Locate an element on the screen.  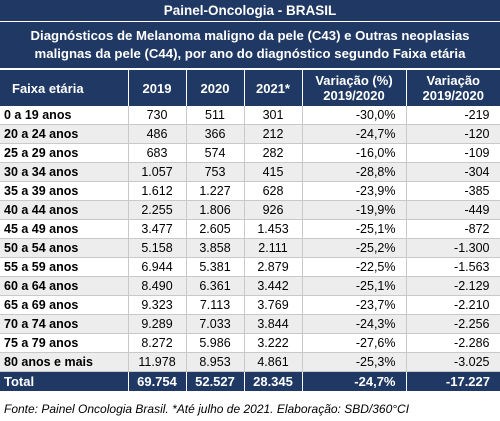
total-variation-pct: -24,7% is located at coordinates (354, 381).